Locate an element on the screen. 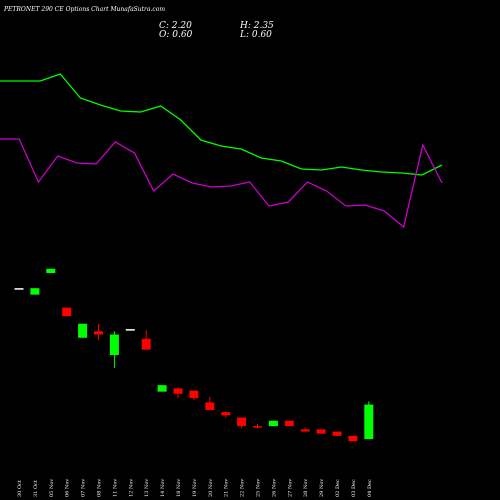 The width and height of the screenshot is (500, 500). x-tick-label: 18 Nov is located at coordinates (179, 488).